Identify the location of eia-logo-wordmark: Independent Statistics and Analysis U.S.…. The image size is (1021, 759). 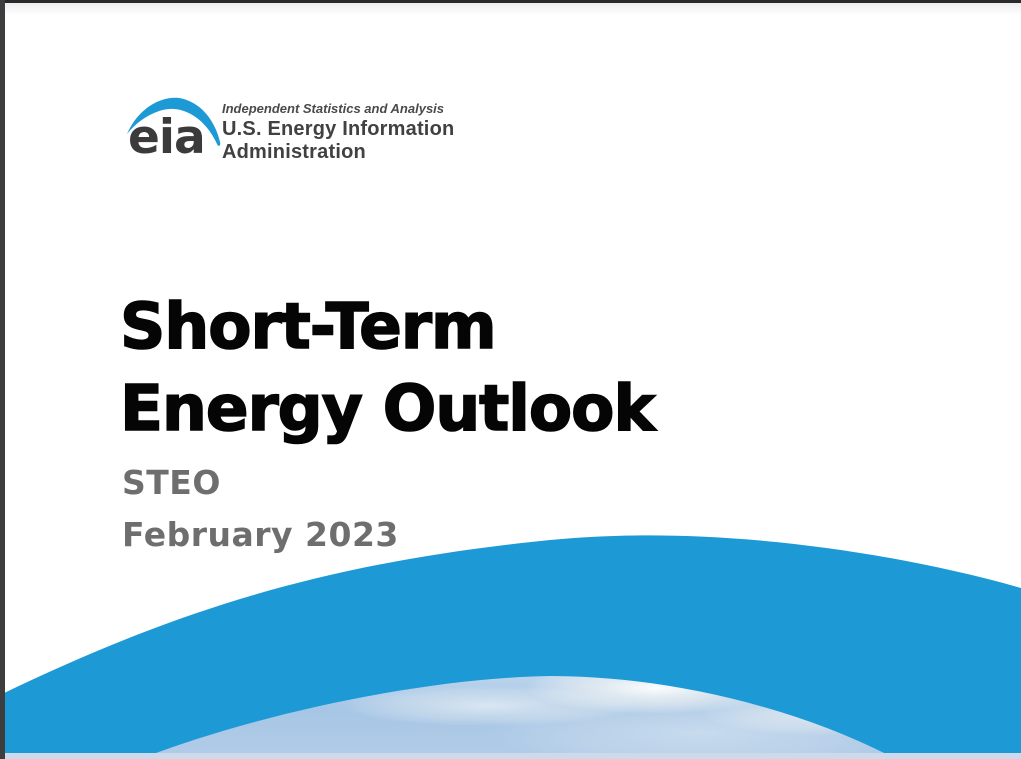
(338, 130).